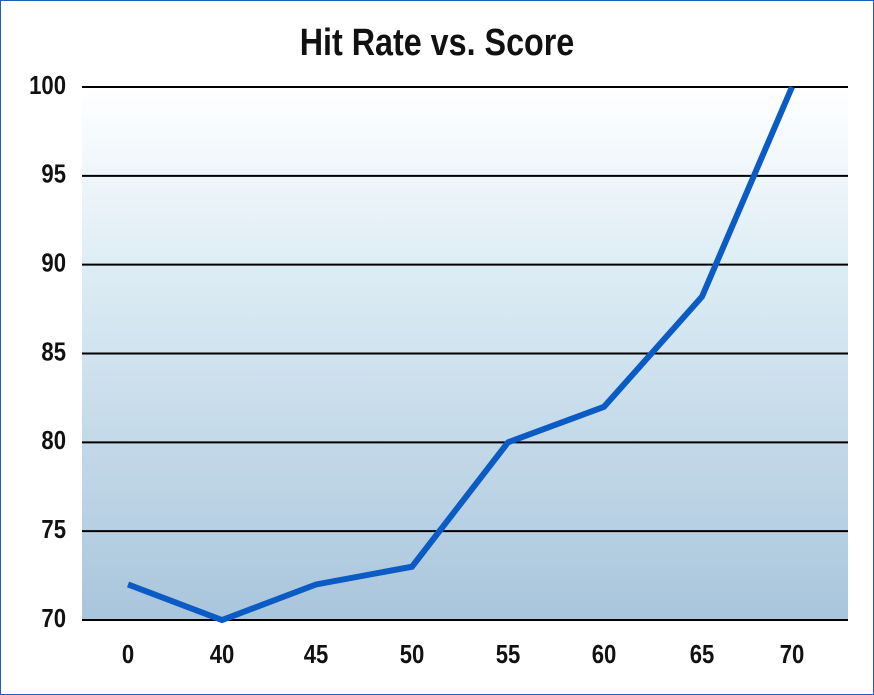  What do you see at coordinates (53, 529) in the screenshot?
I see `y-tick-label: 75` at bounding box center [53, 529].